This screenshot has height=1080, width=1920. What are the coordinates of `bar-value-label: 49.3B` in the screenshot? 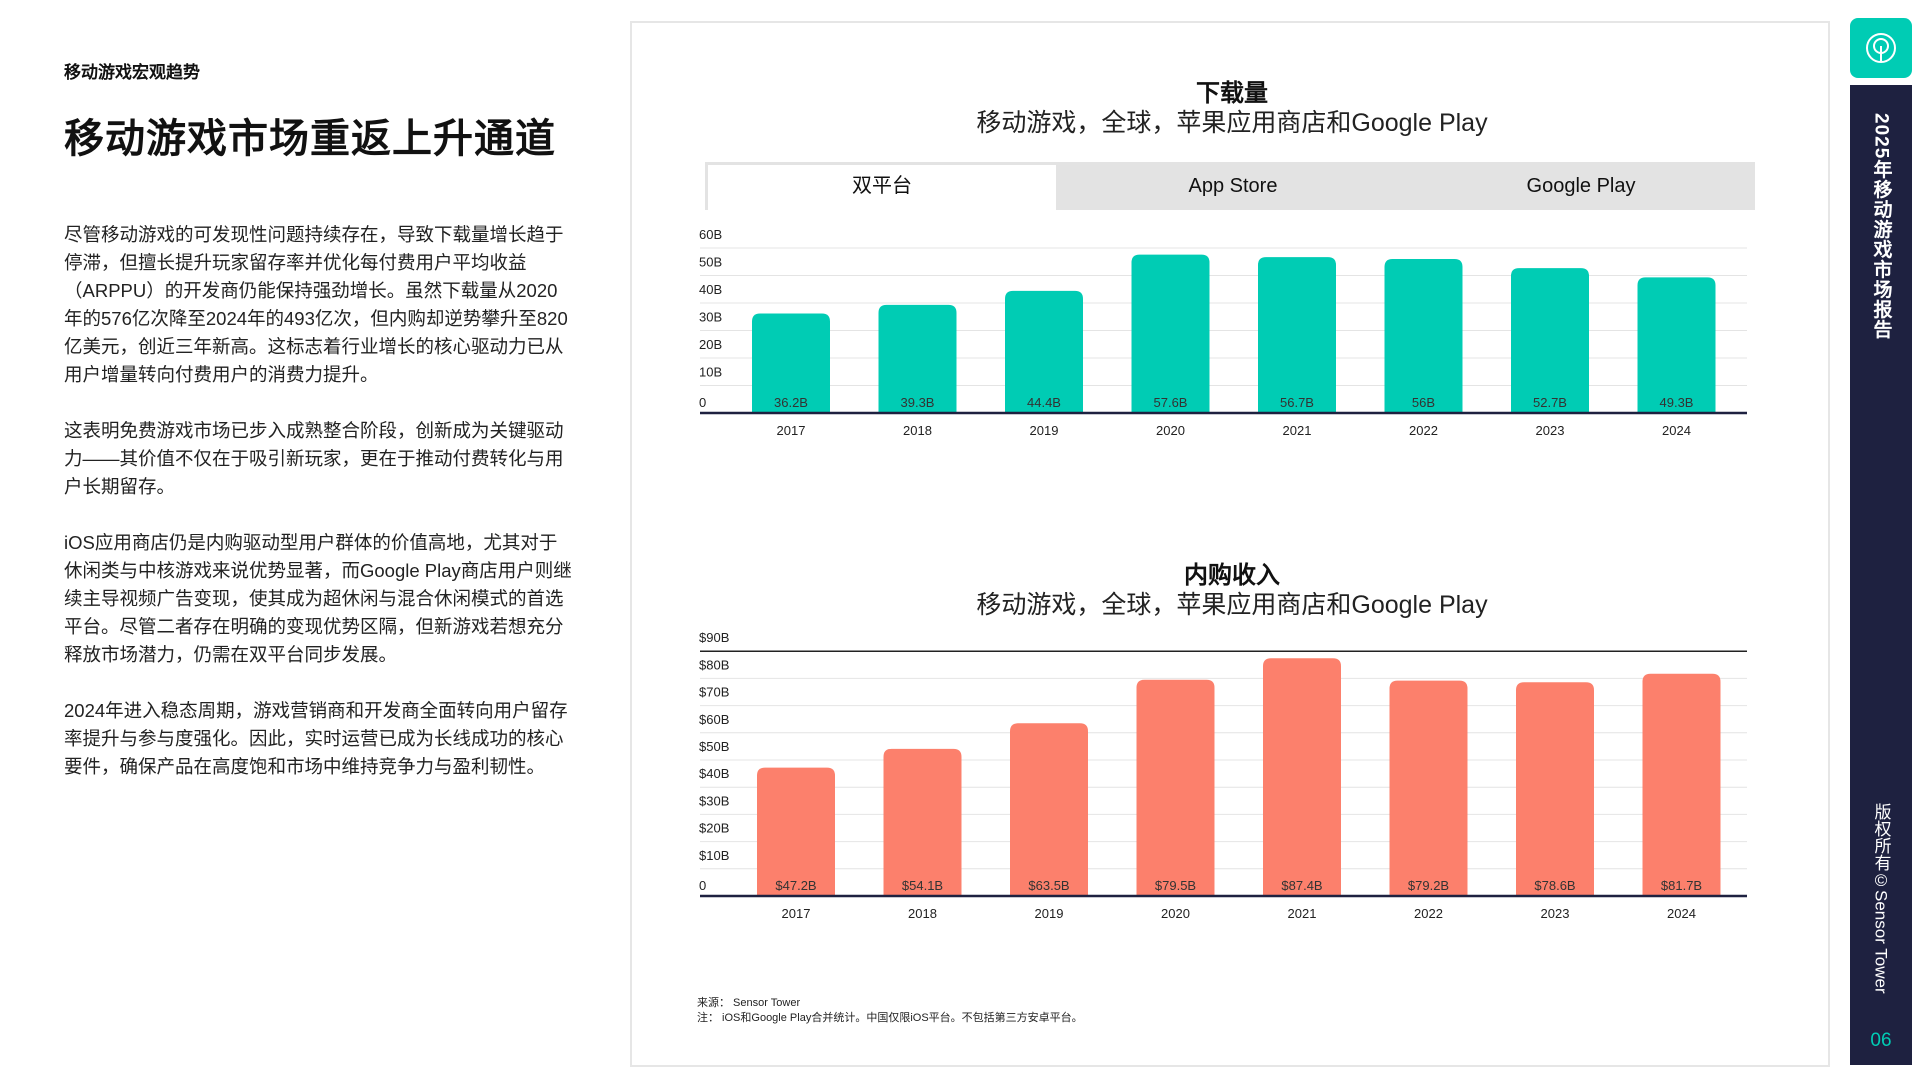 It's located at (1677, 402).